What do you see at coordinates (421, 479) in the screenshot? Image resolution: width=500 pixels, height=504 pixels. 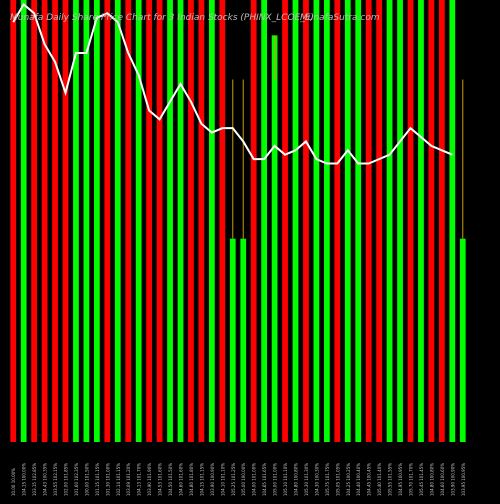 I see `x-tick-label: 105.45 101.45%` at bounding box center [421, 479].